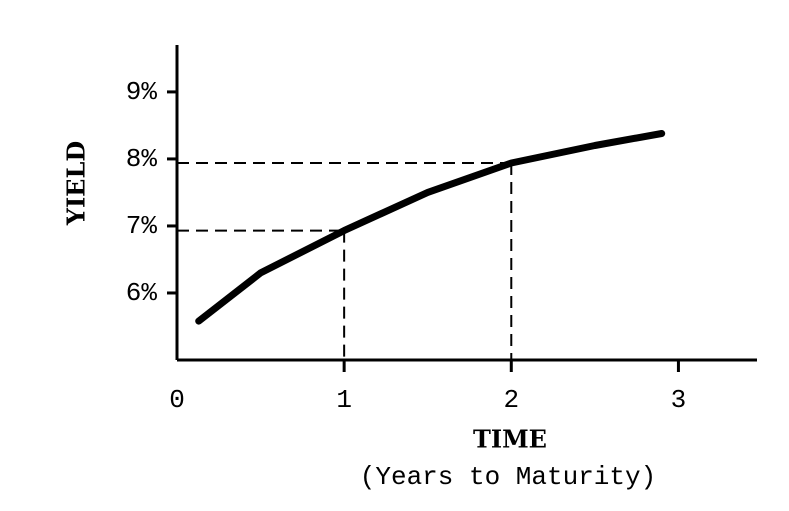  I want to click on x-tick-label: 1, so click(344, 400).